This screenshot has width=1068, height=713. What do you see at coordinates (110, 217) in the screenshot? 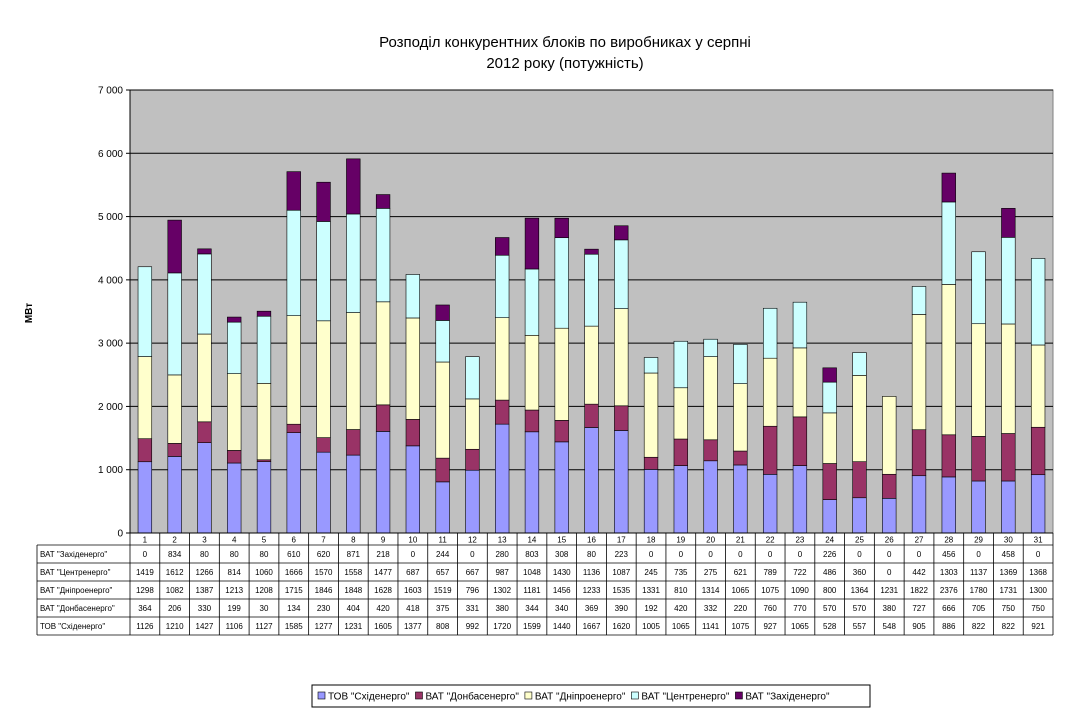
I see `y-tick-label: 5 000` at bounding box center [110, 217].